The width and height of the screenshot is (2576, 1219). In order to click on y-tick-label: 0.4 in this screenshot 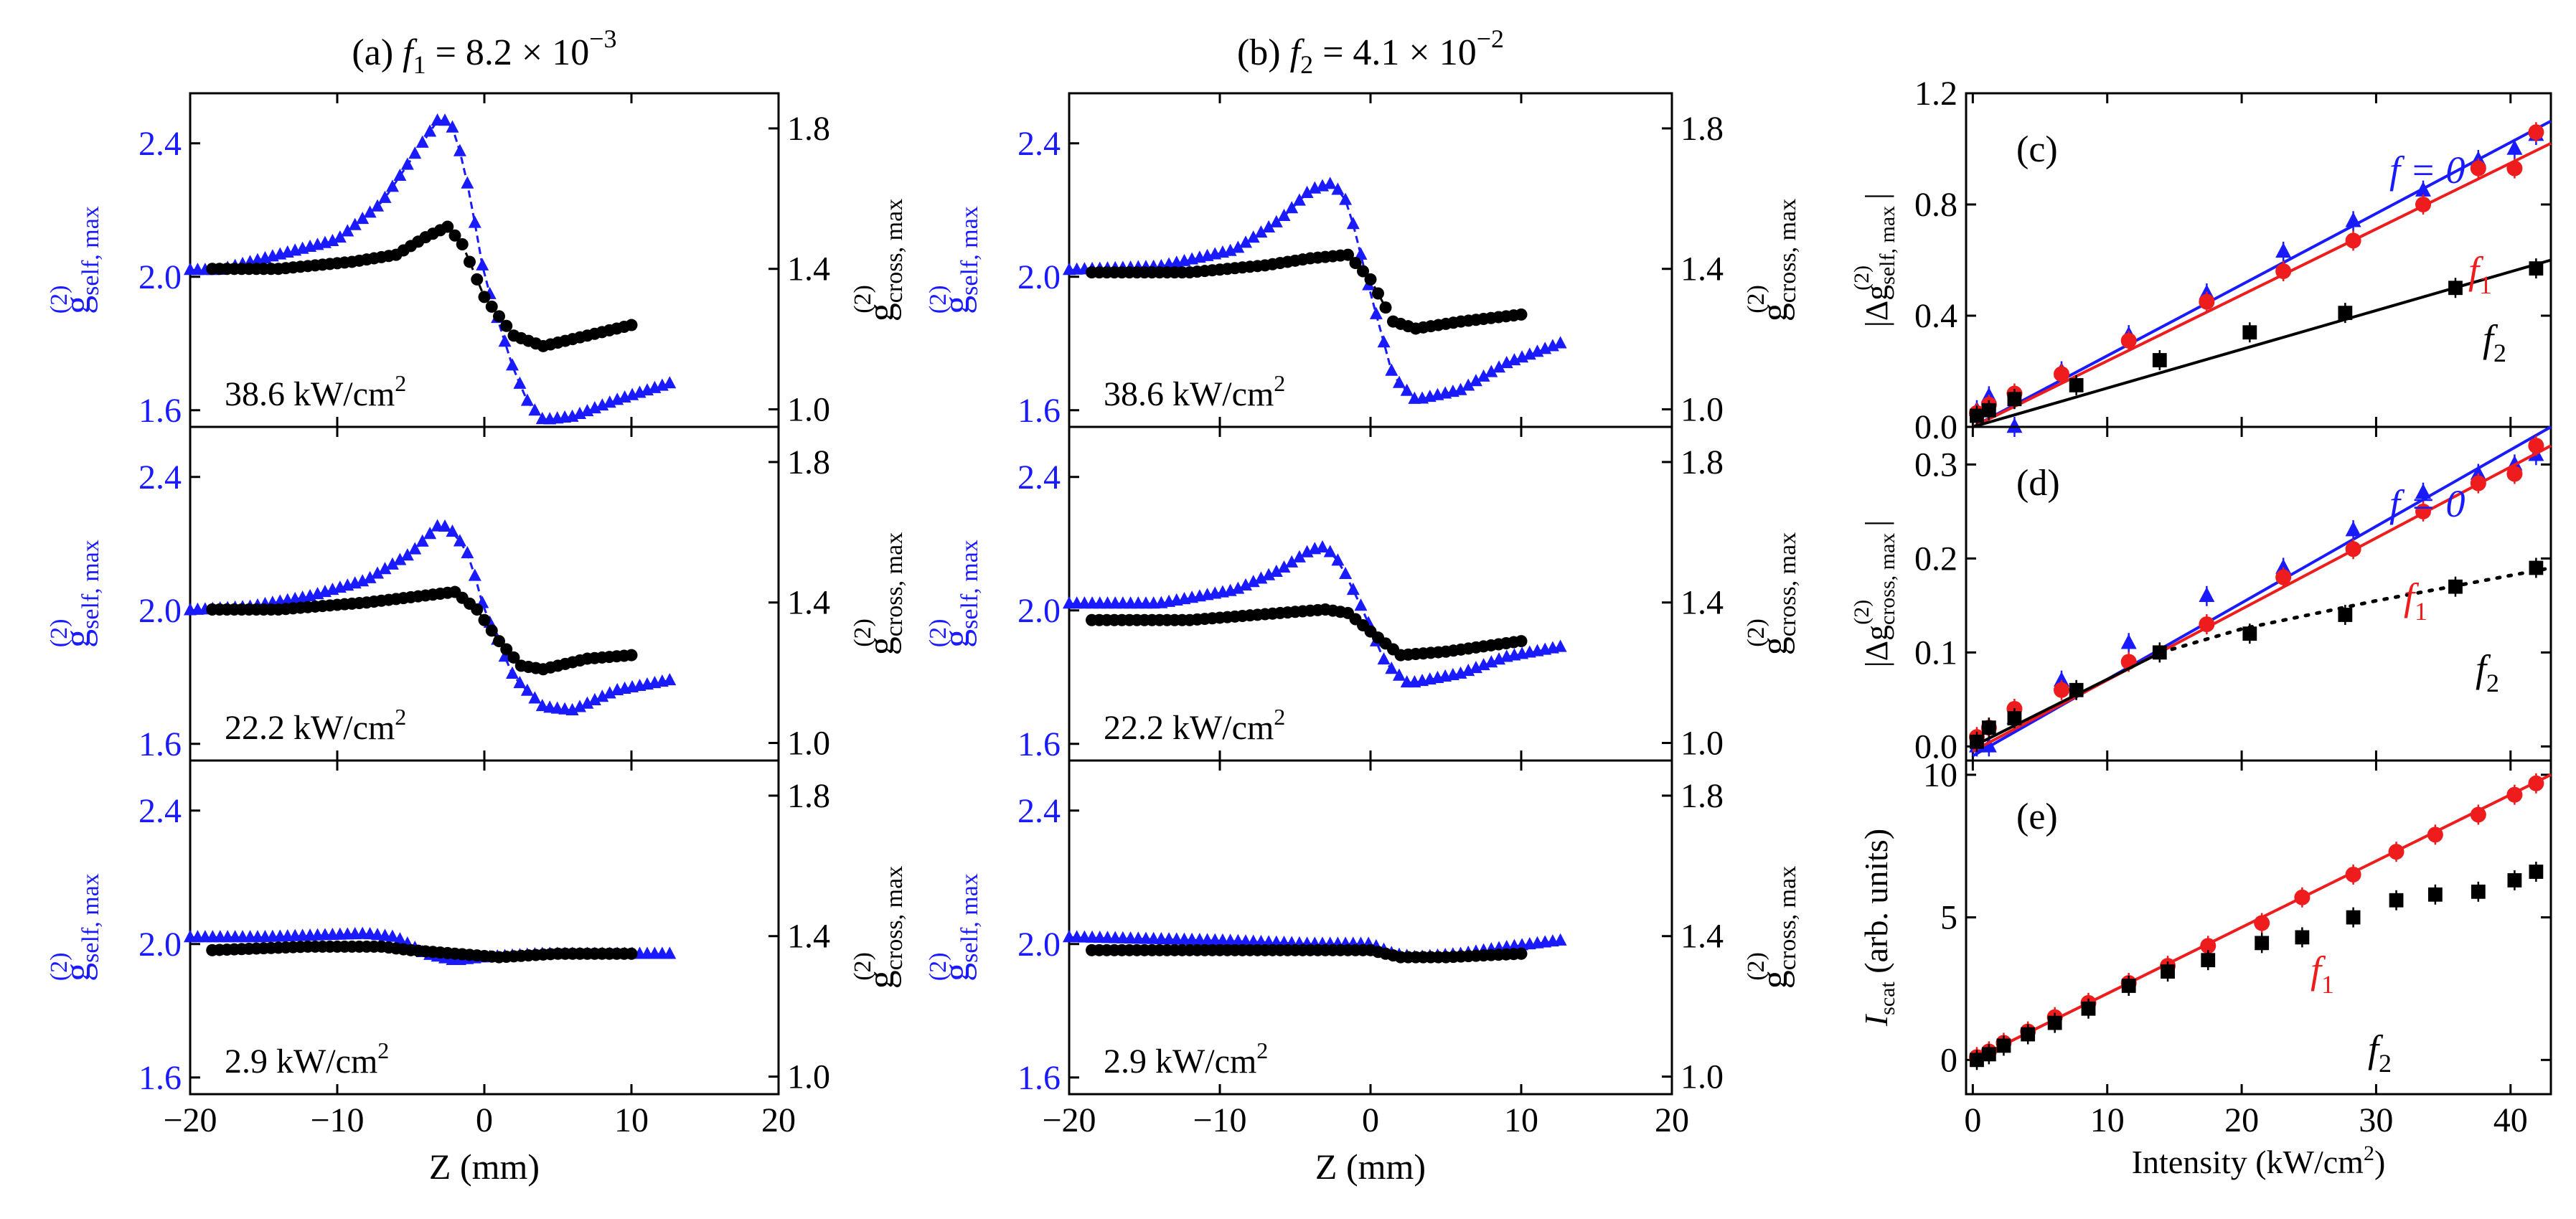, I will do `click(1935, 316)`.